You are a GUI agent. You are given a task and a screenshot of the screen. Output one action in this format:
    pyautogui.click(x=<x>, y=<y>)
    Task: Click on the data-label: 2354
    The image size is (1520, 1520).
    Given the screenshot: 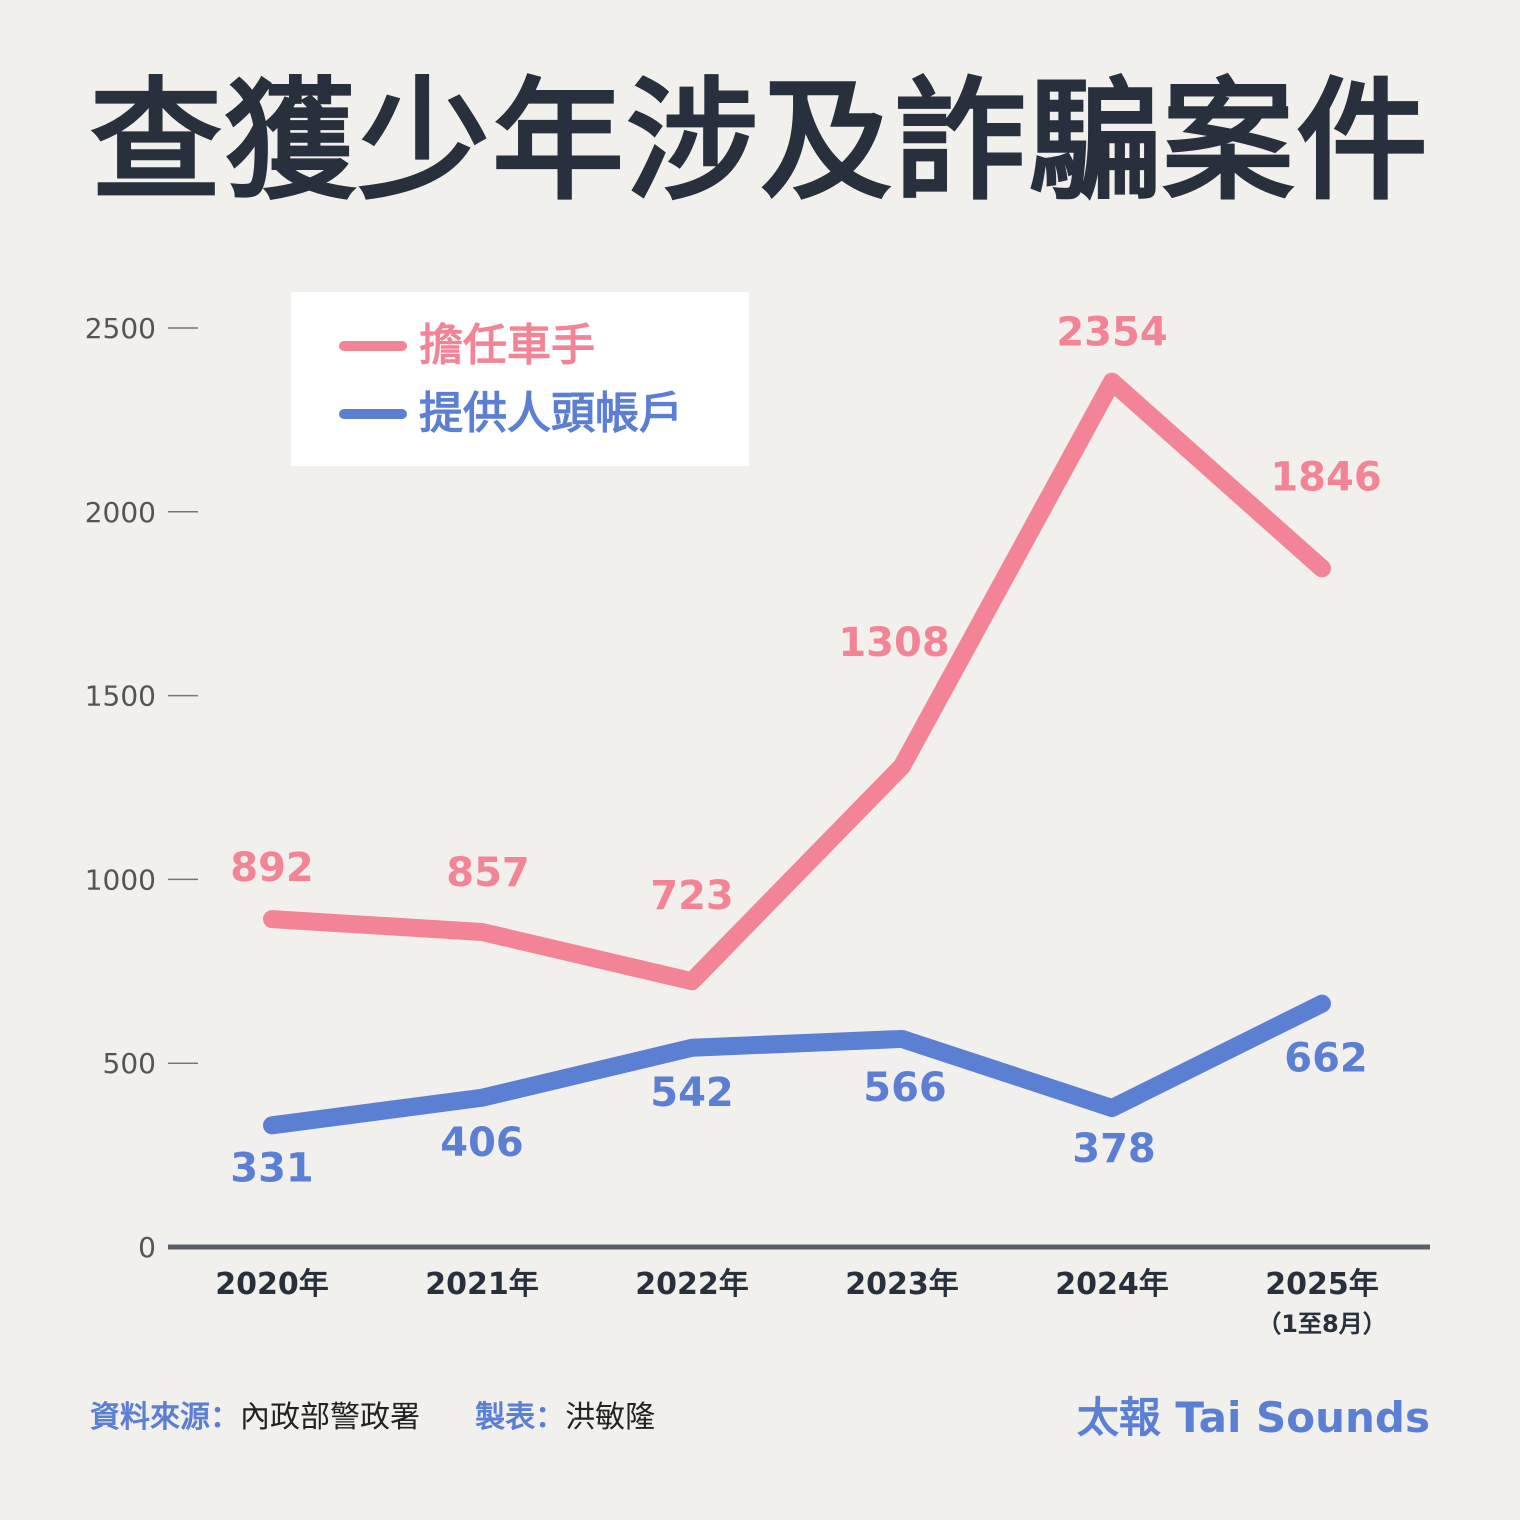 What is the action you would take?
    pyautogui.click(x=1111, y=333)
    